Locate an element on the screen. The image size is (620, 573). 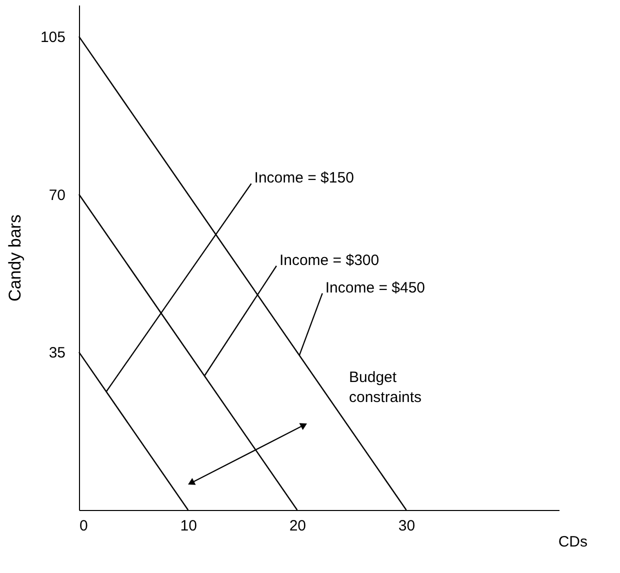
annotation: Income = $300 is located at coordinates (329, 260).